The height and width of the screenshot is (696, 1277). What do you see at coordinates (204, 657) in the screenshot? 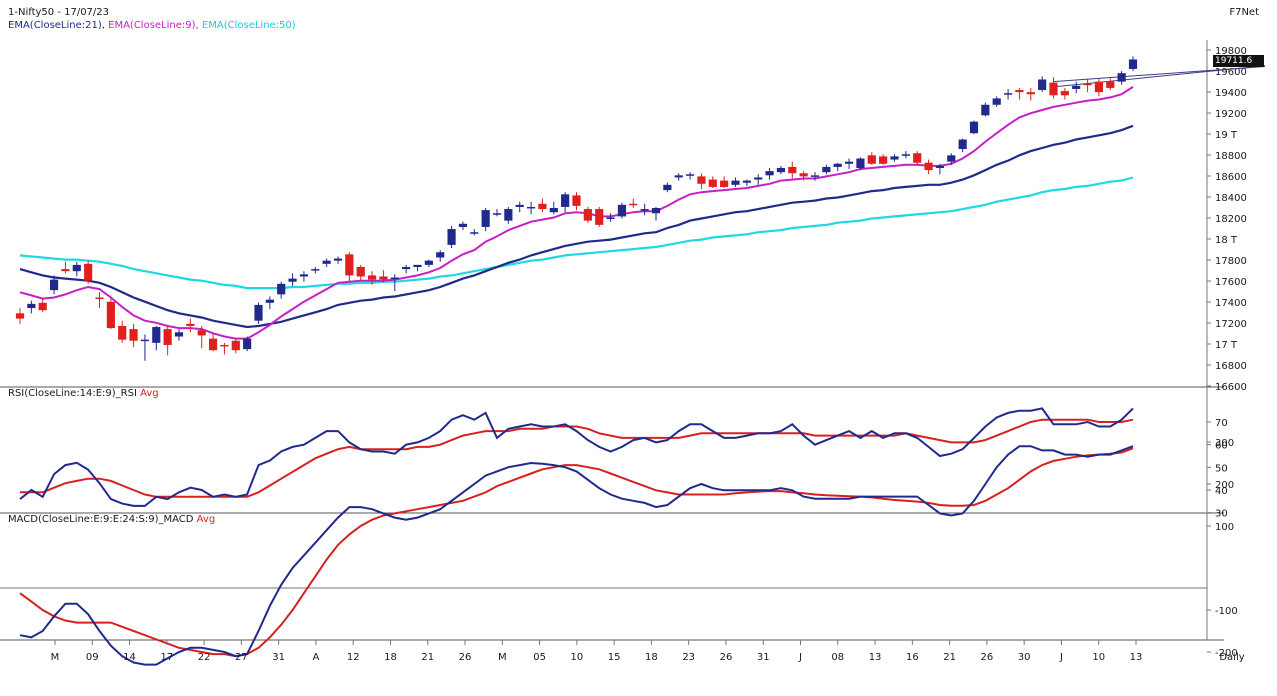
I see `x-tick-label: 22` at bounding box center [204, 657].